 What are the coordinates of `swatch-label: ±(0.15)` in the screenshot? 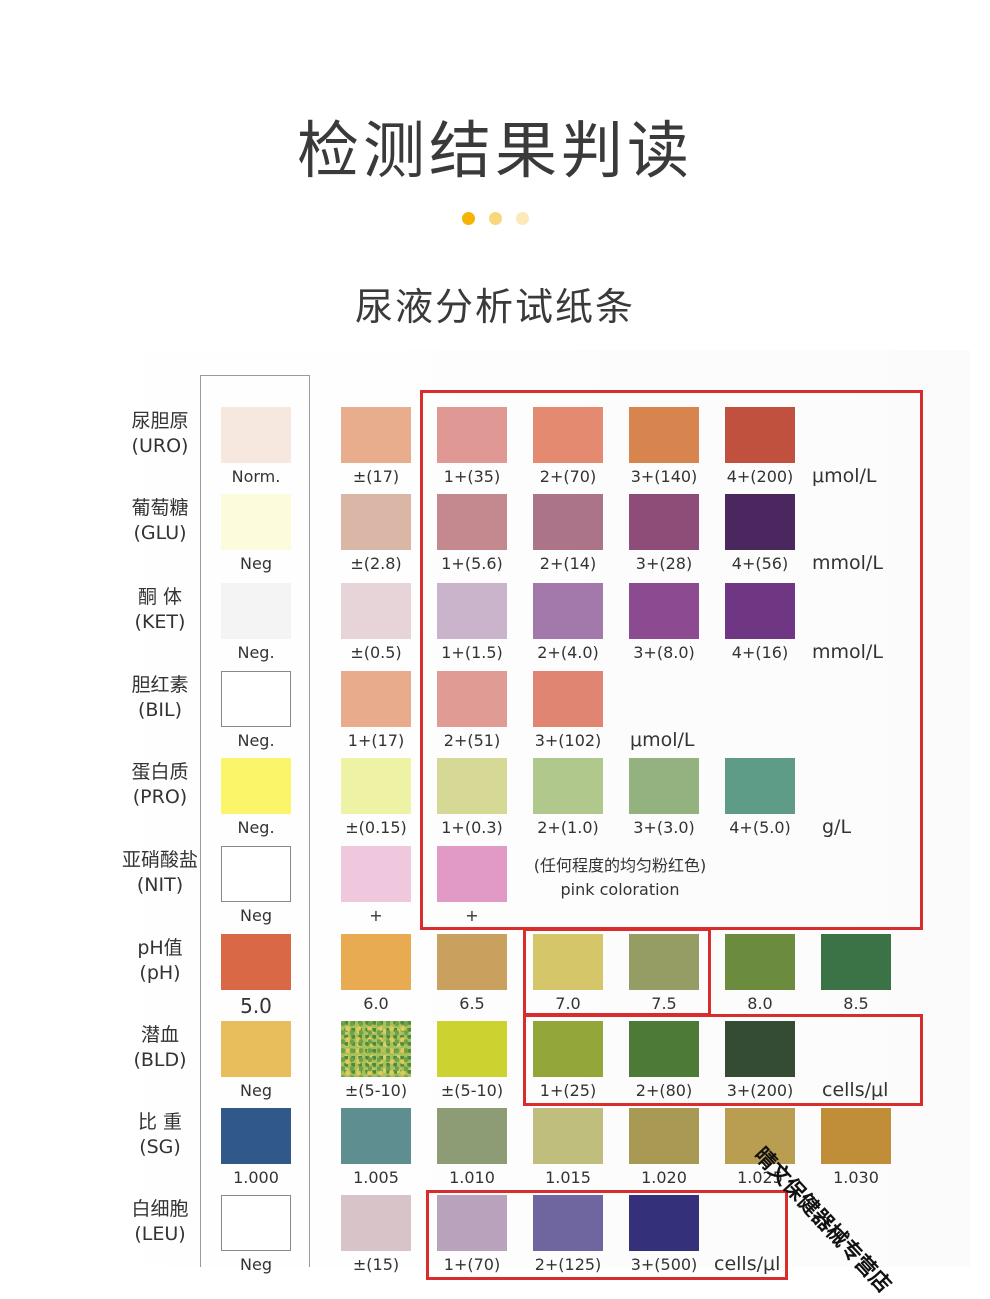 It's located at (376, 827).